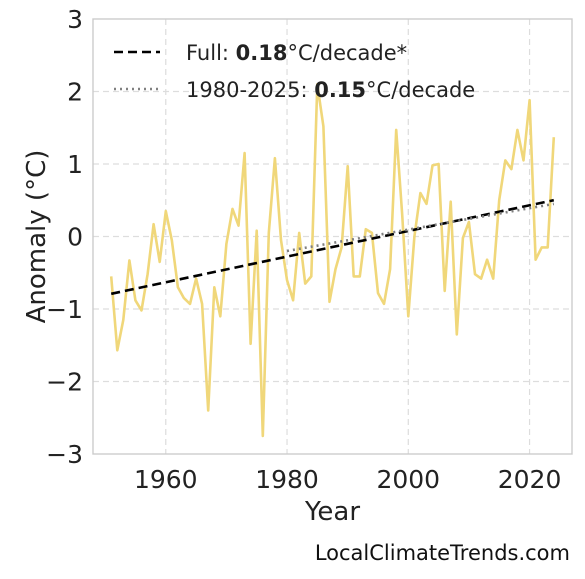 Image resolution: width=585 pixels, height=579 pixels. What do you see at coordinates (530, 479) in the screenshot?
I see `x-tick-label: 2020` at bounding box center [530, 479].